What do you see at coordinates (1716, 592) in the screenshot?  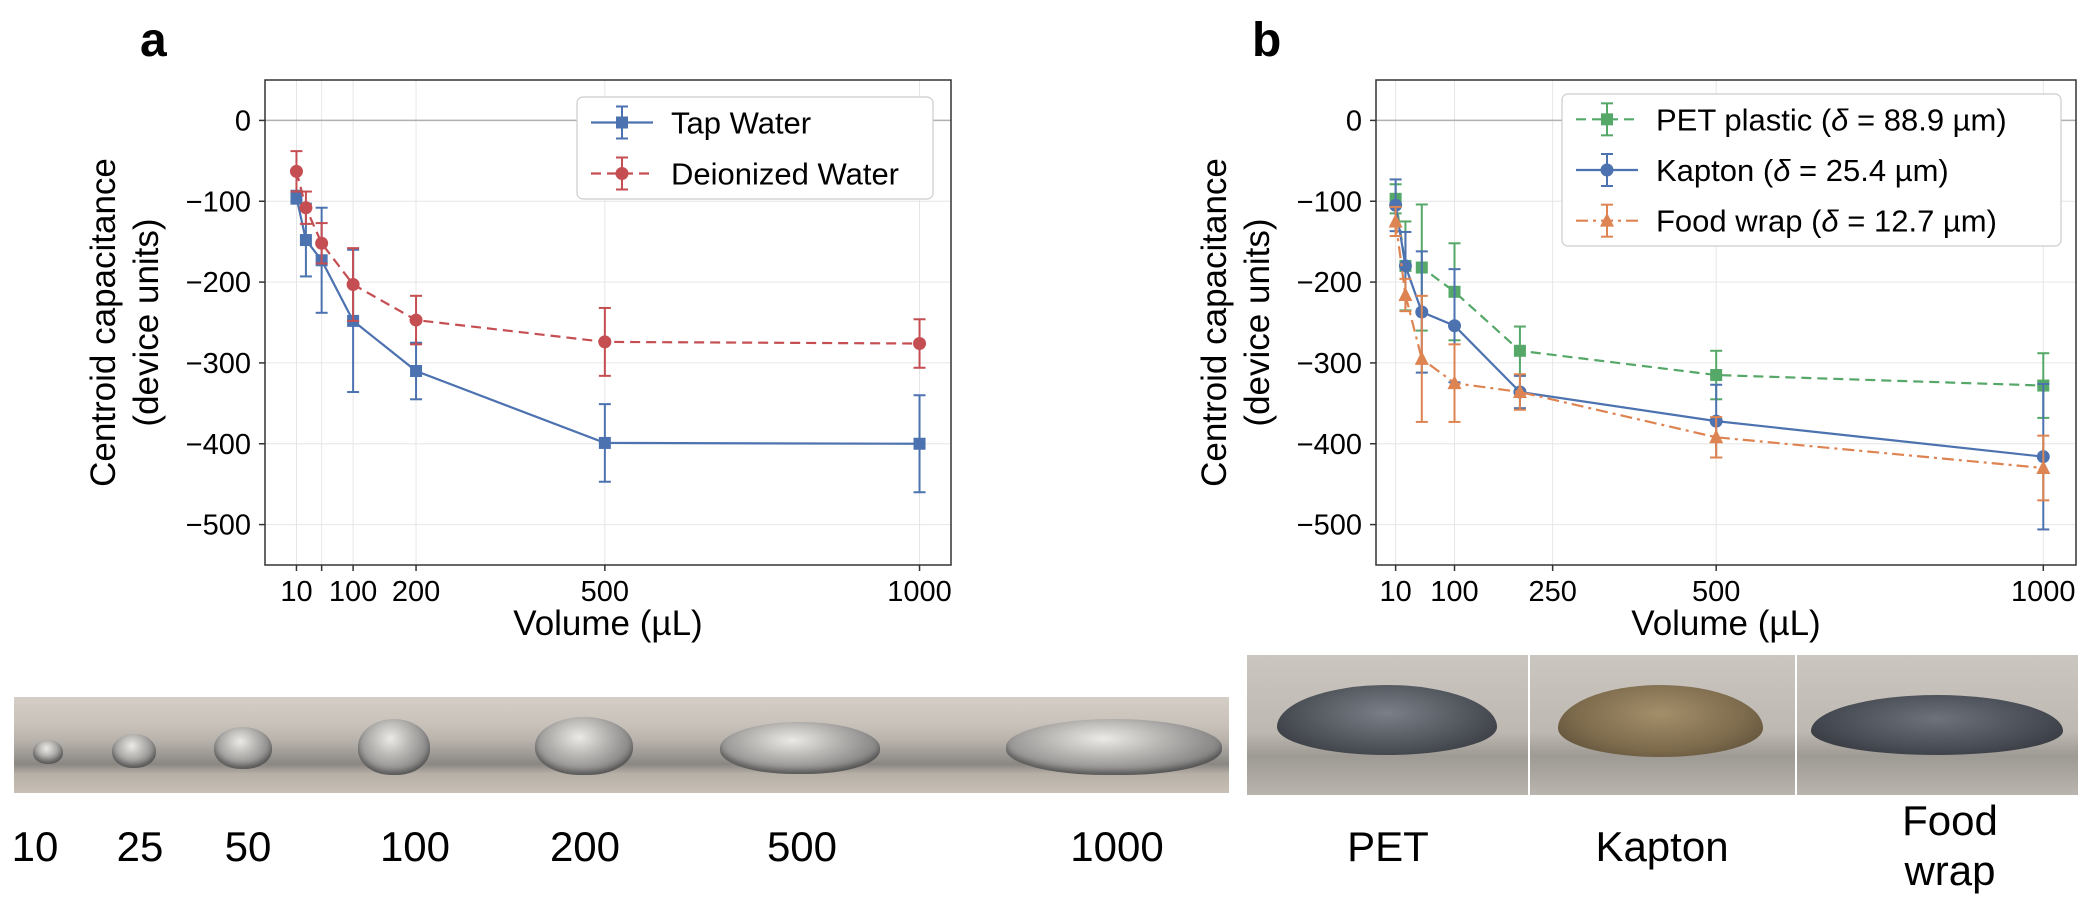 I see `chart-b-xtick-label-3: 500` at bounding box center [1716, 592].